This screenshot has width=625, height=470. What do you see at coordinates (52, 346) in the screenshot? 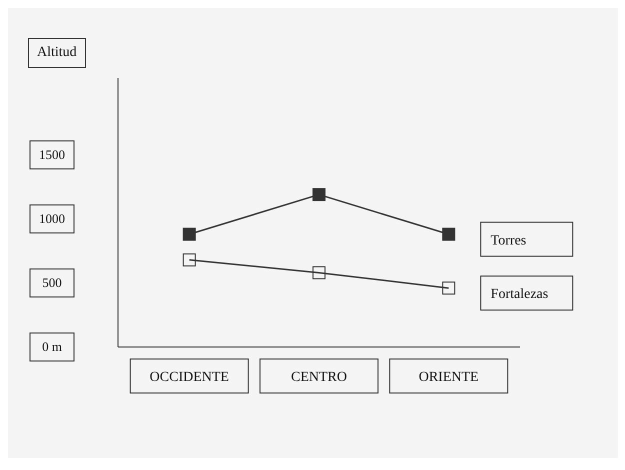
I see `y-tick-label: 0 m` at bounding box center [52, 346].